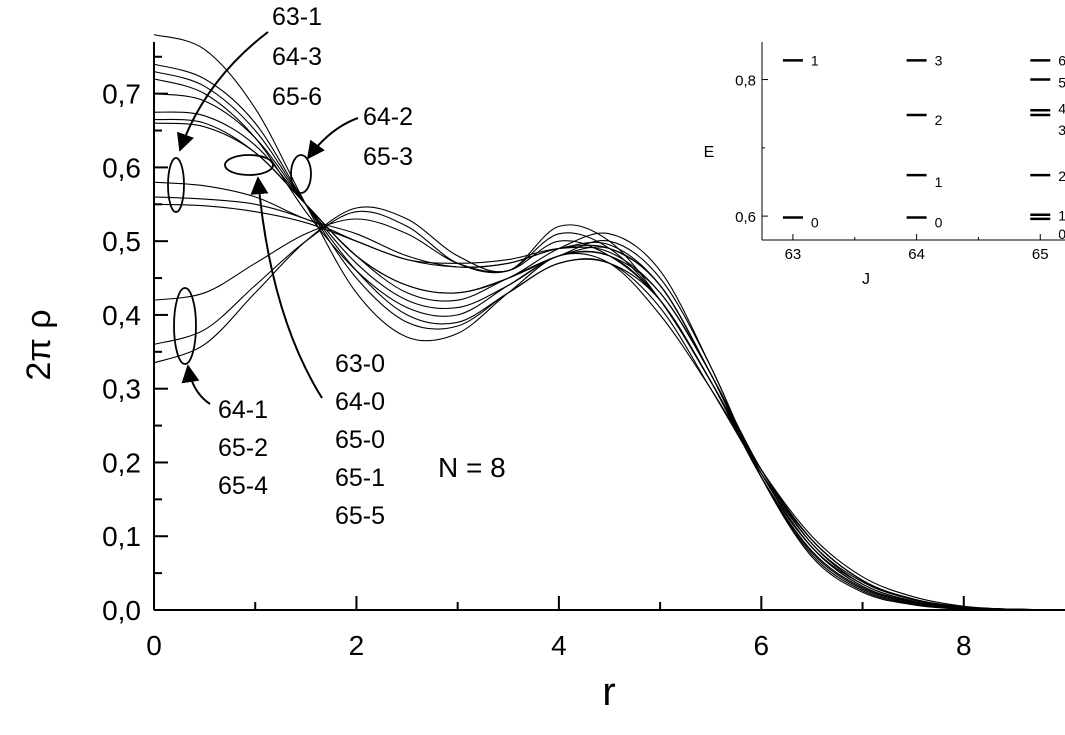 This screenshot has width=1065, height=735. What do you see at coordinates (916, 254) in the screenshot?
I see `inset-x-tick-label: 64` at bounding box center [916, 254].